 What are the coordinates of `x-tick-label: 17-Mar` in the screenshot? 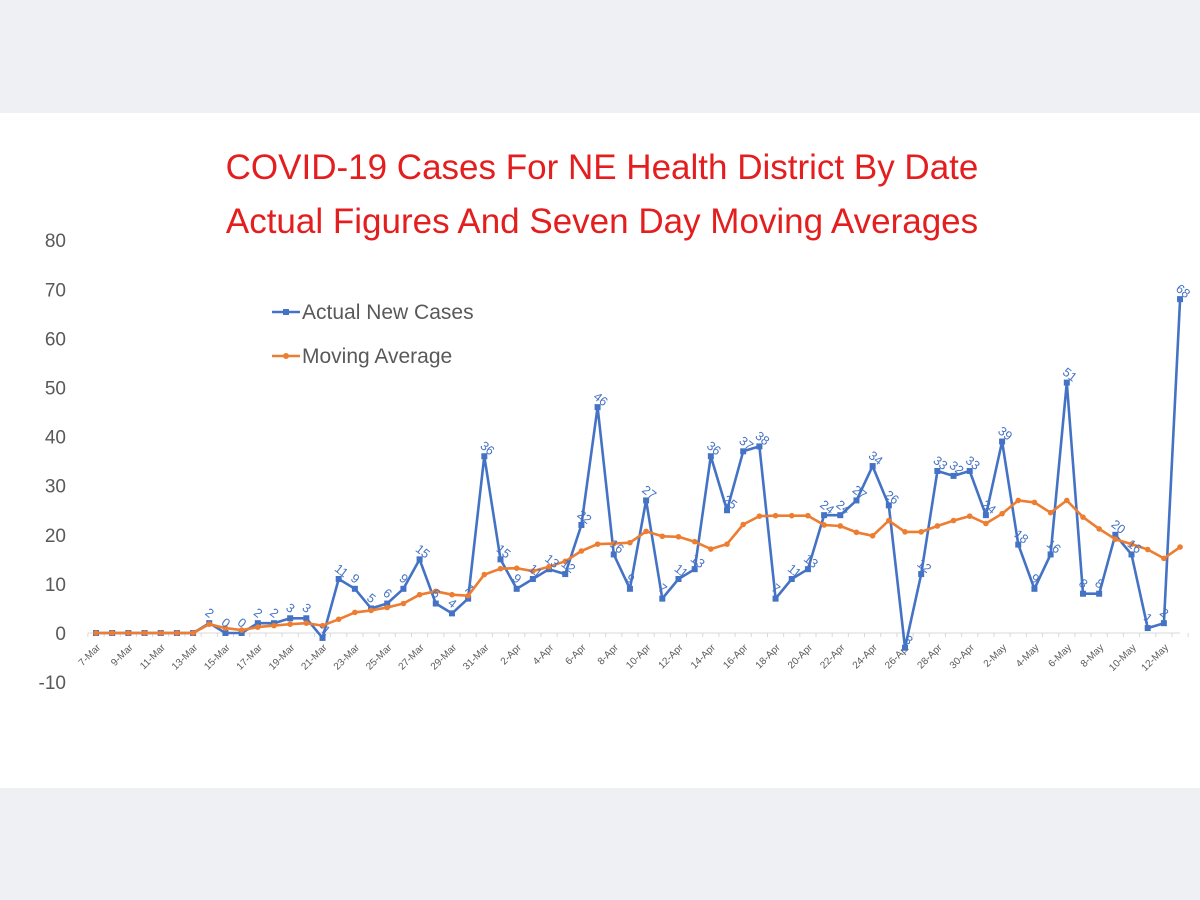 It's located at (250, 657).